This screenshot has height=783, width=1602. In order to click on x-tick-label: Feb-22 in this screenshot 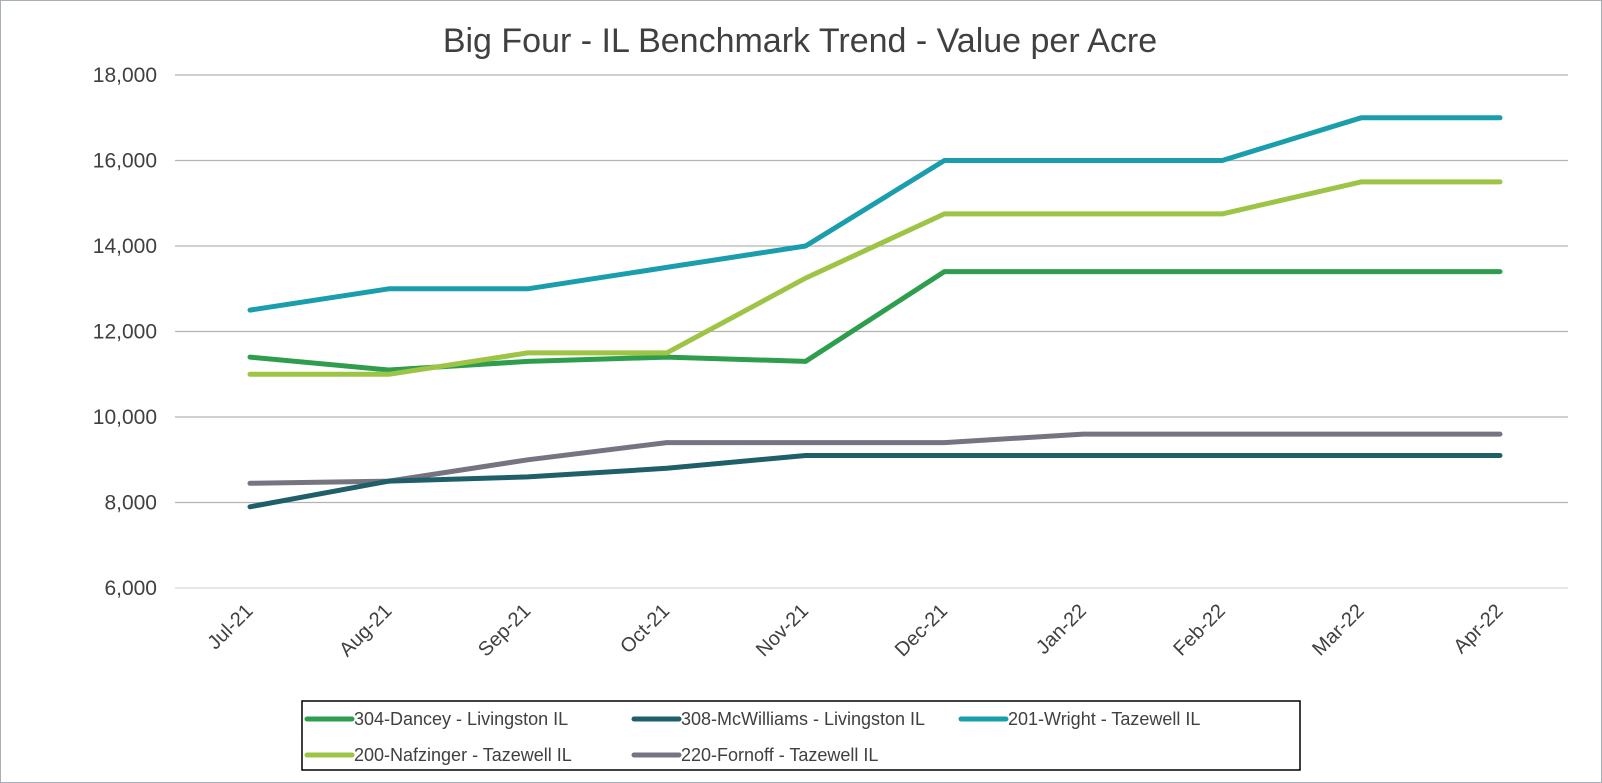, I will do `click(1199, 630)`.